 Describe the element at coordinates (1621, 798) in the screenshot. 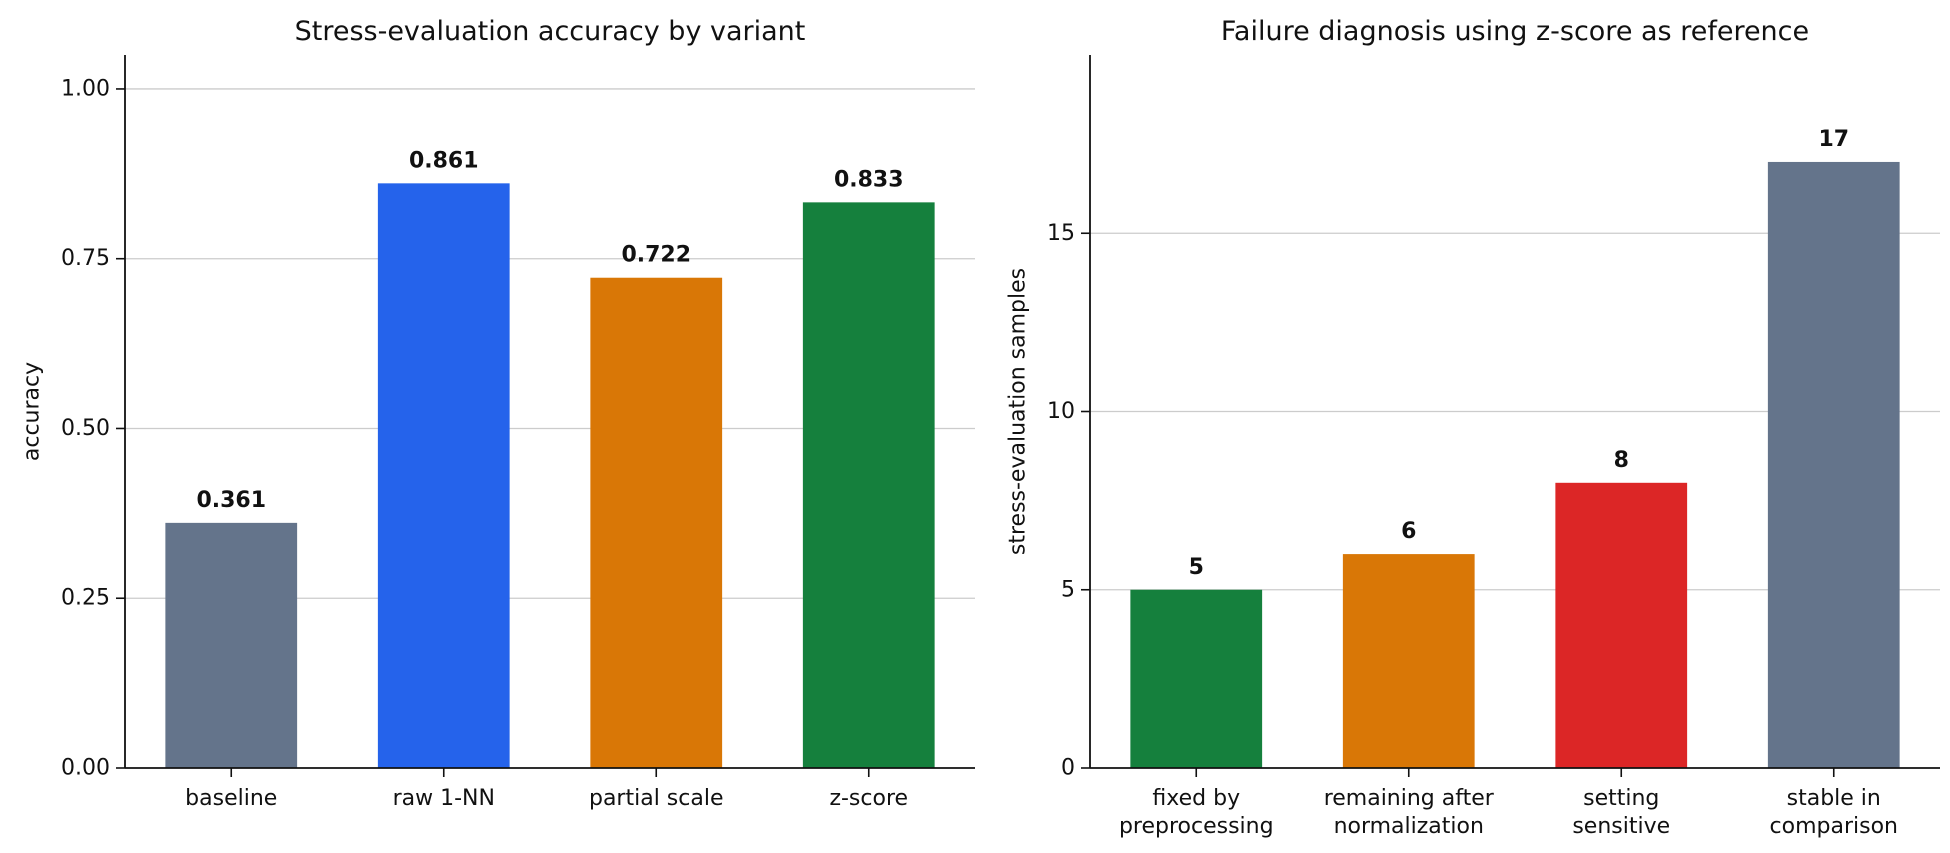

I see `x-tick-label-line: setting` at that location.